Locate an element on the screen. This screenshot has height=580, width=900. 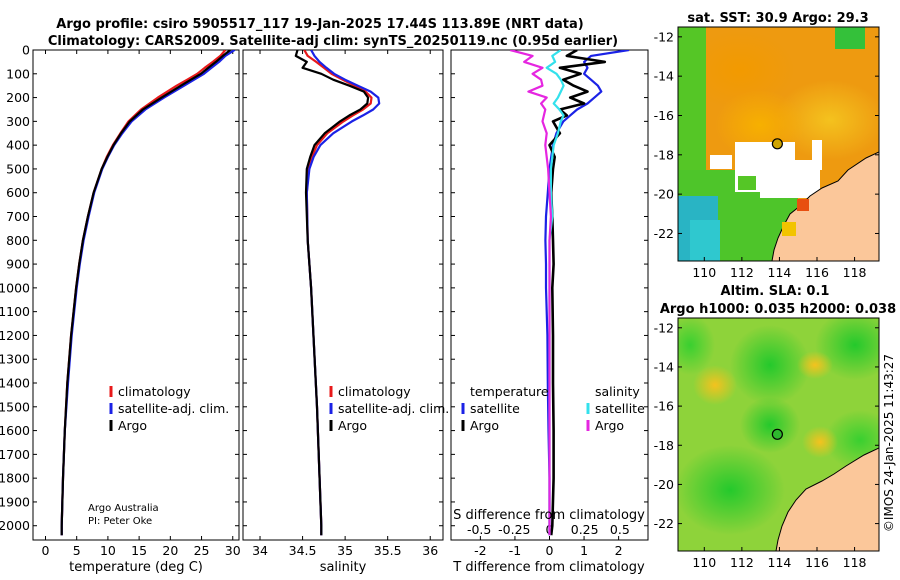
sla-map-frame is located at coordinates (778, 434).